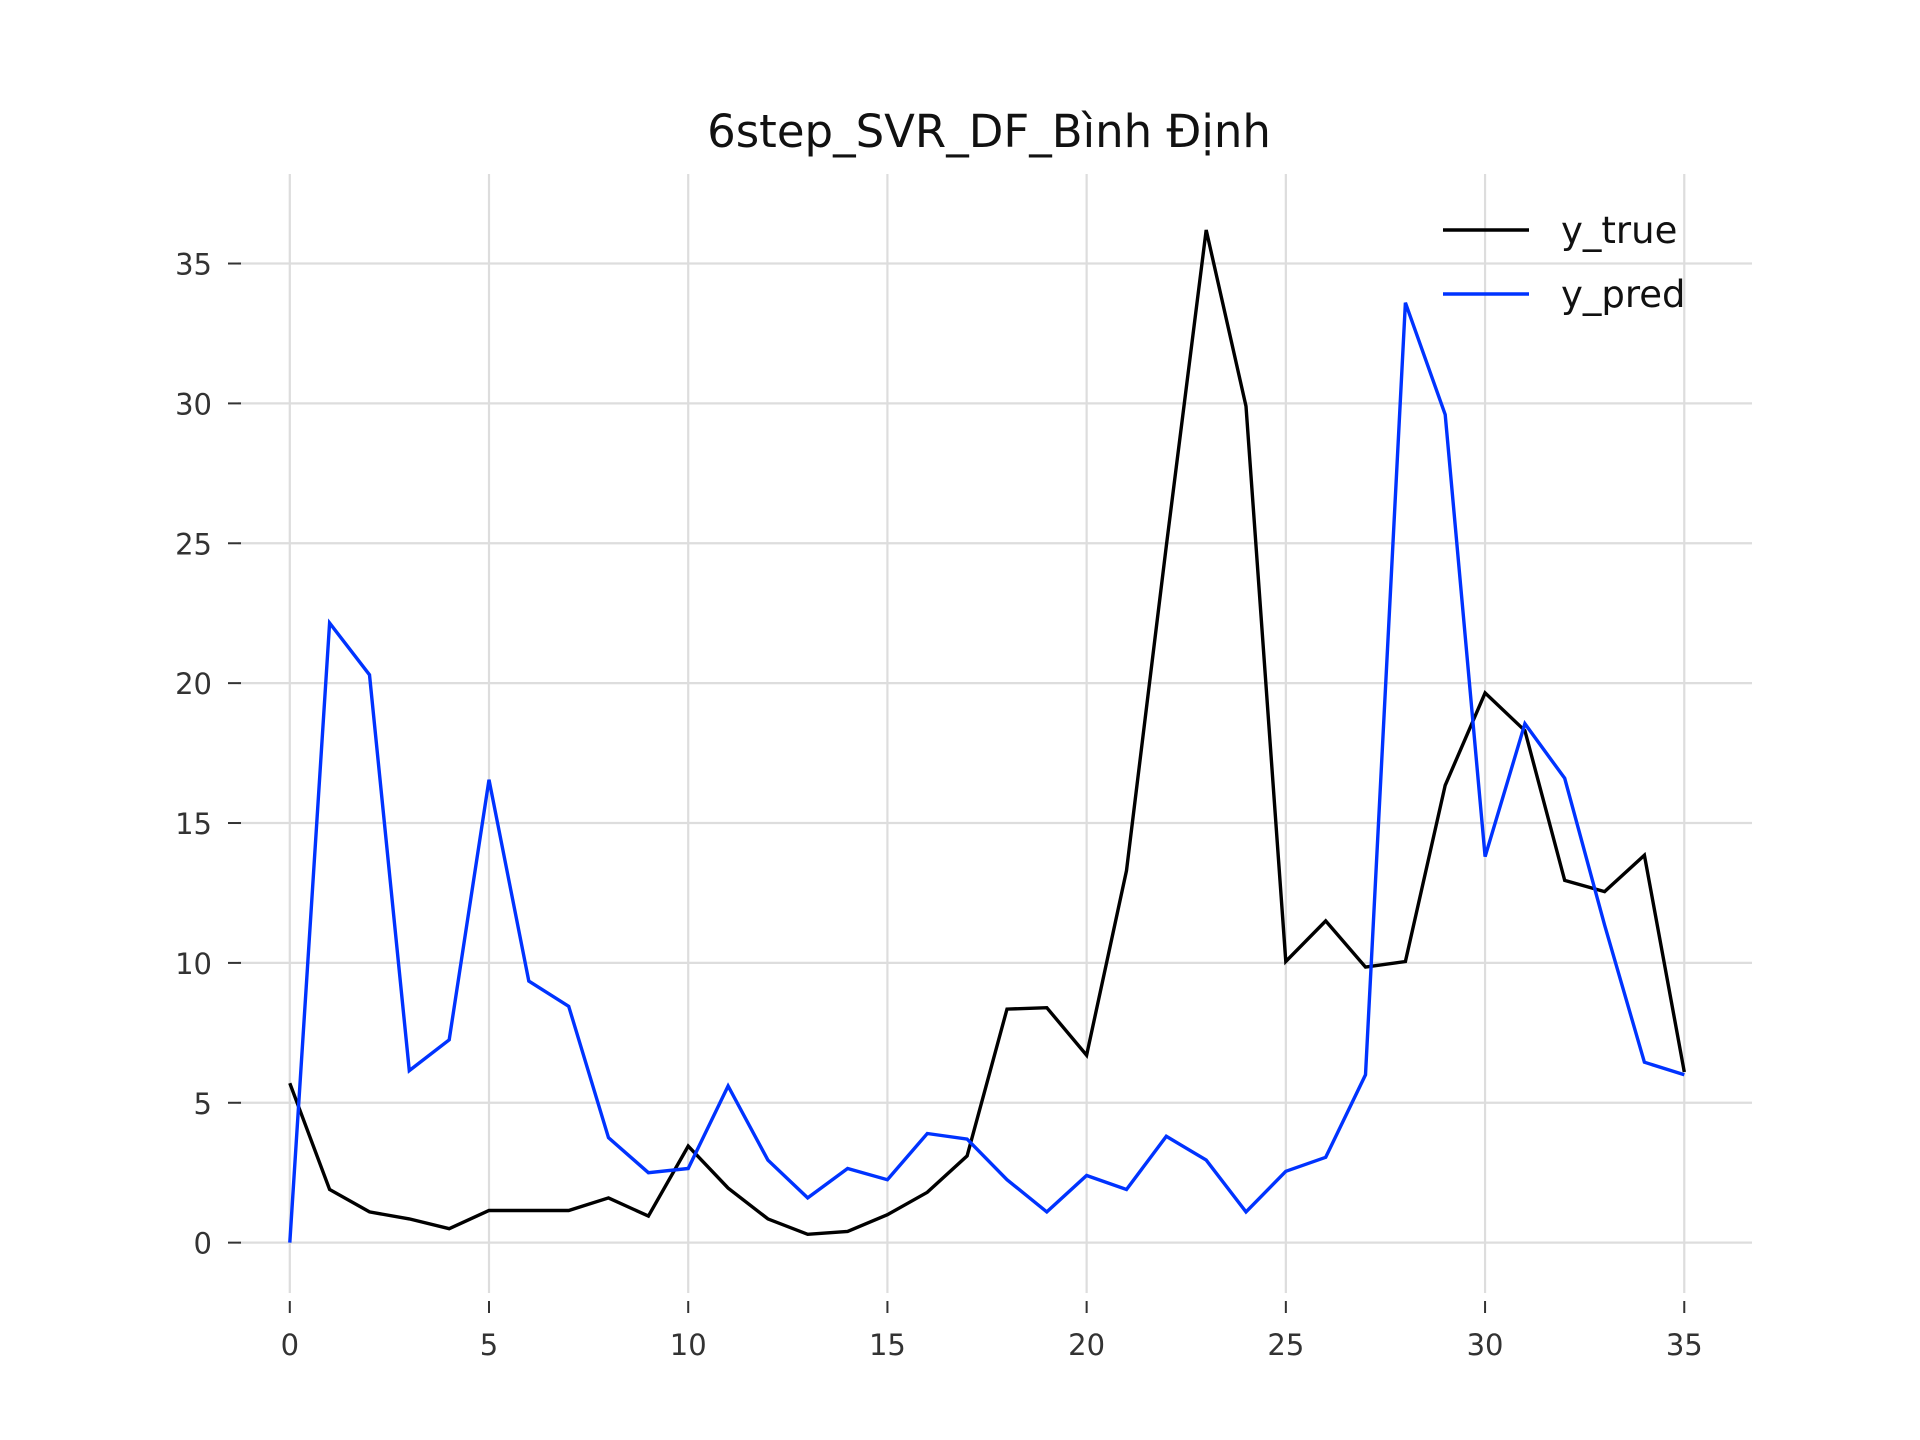 This screenshot has width=1920, height=1440. Describe the element at coordinates (290, 1345) in the screenshot. I see `x-tick-label: 0` at that location.